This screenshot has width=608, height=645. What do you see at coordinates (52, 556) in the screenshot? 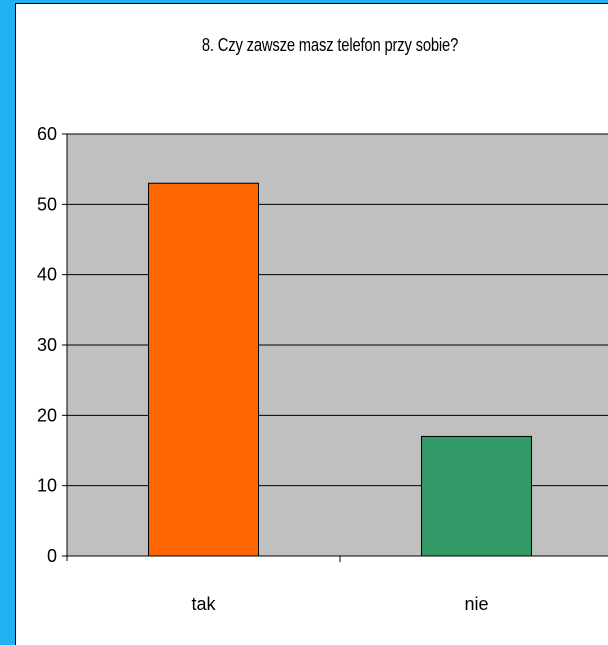
I see `y-tick-label: 0` at bounding box center [52, 556].